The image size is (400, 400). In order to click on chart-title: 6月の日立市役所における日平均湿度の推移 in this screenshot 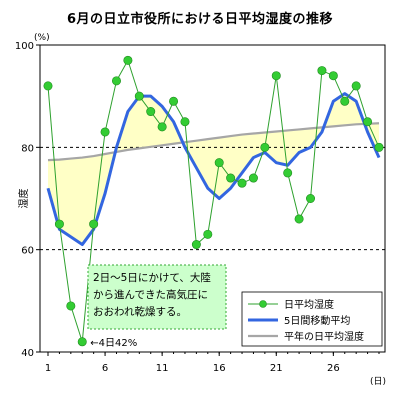, I will do `click(200, 19)`.